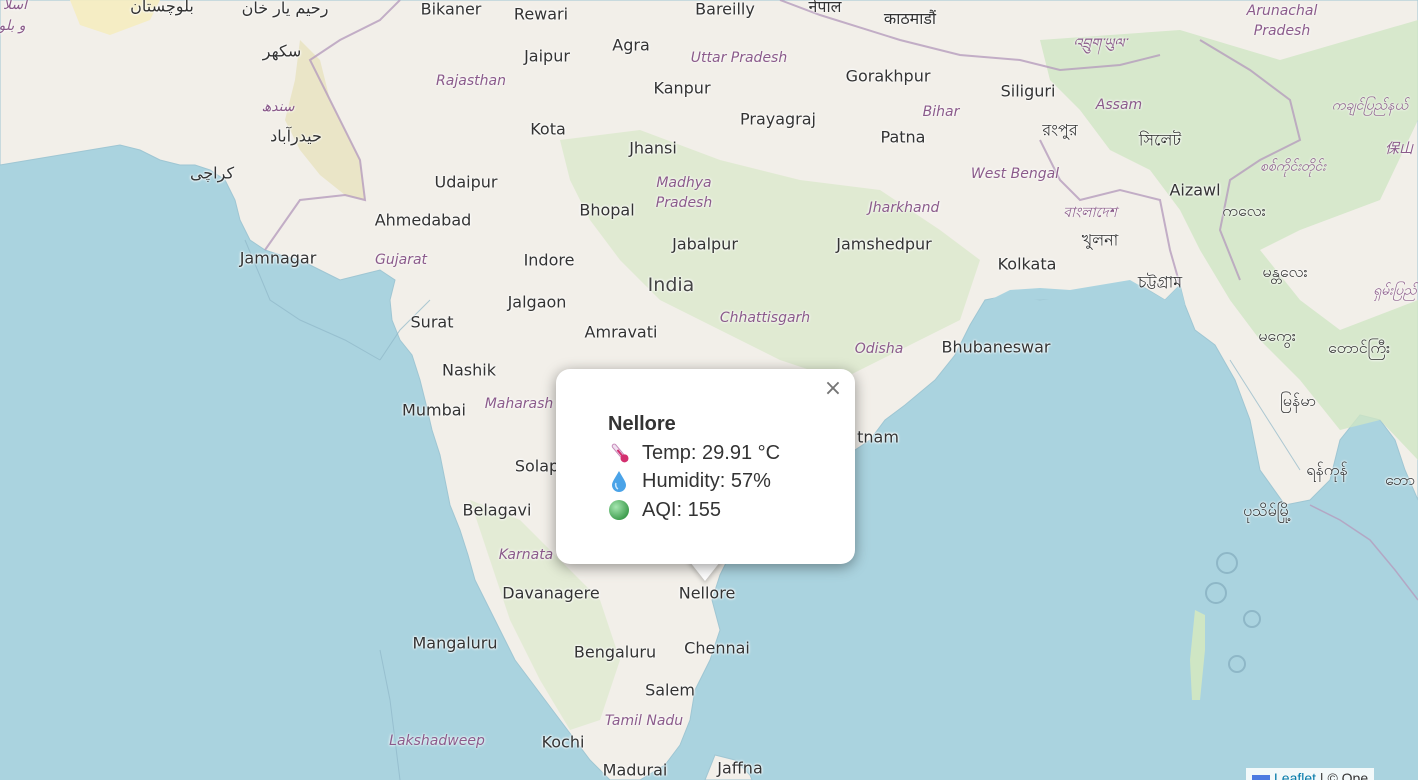 The height and width of the screenshot is (780, 1418). I want to click on popup-close-button: ×, so click(833, 388).